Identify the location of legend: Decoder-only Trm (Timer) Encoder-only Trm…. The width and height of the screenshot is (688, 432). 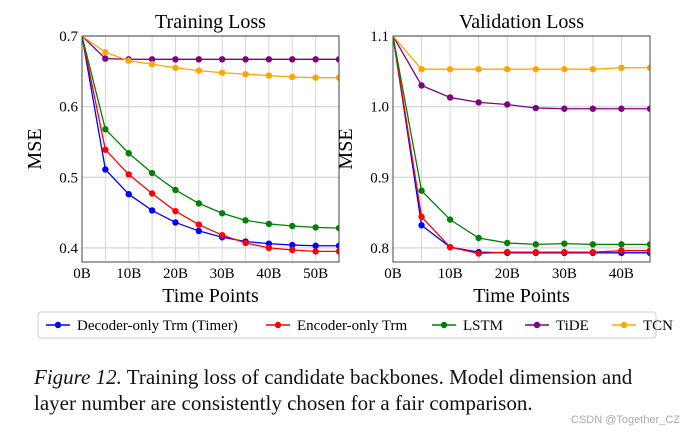
(355, 325).